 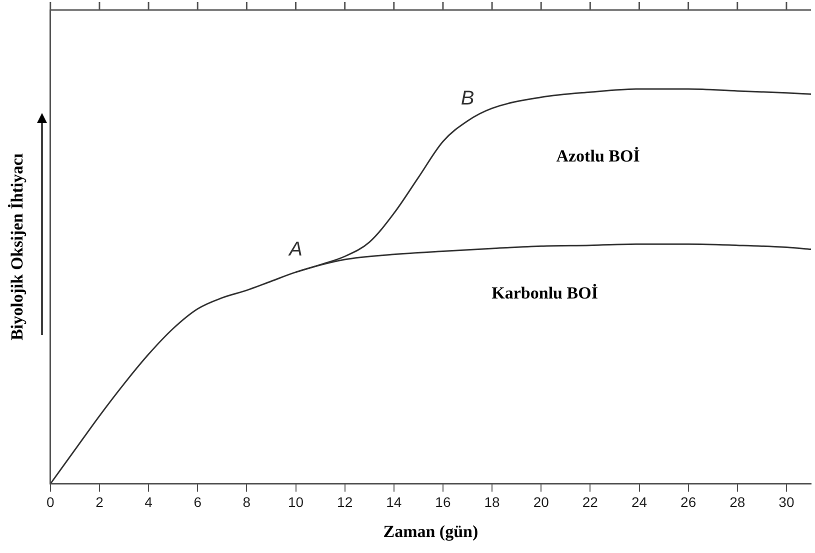 What do you see at coordinates (492, 502) in the screenshot?
I see `x-tick-label: 18` at bounding box center [492, 502].